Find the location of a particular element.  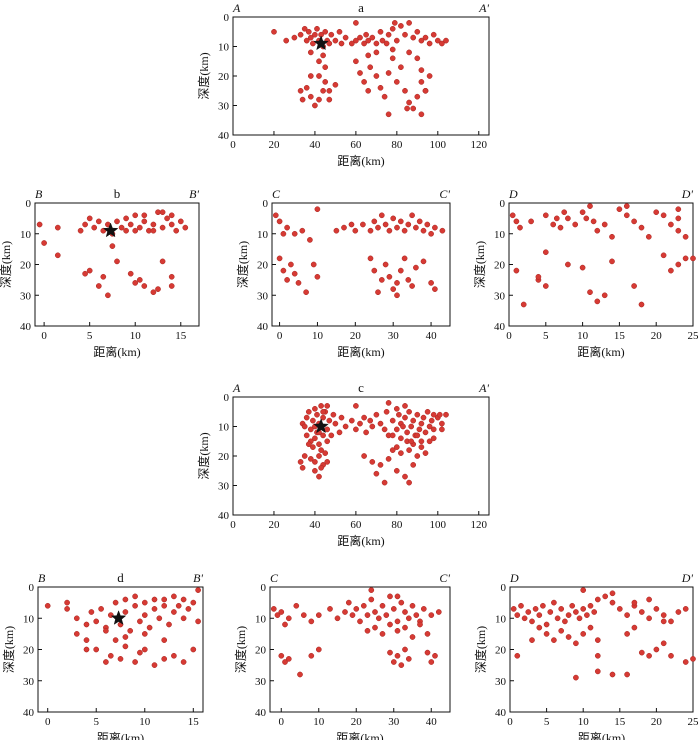

x-tick-label: 5 is located at coordinates (90, 336).